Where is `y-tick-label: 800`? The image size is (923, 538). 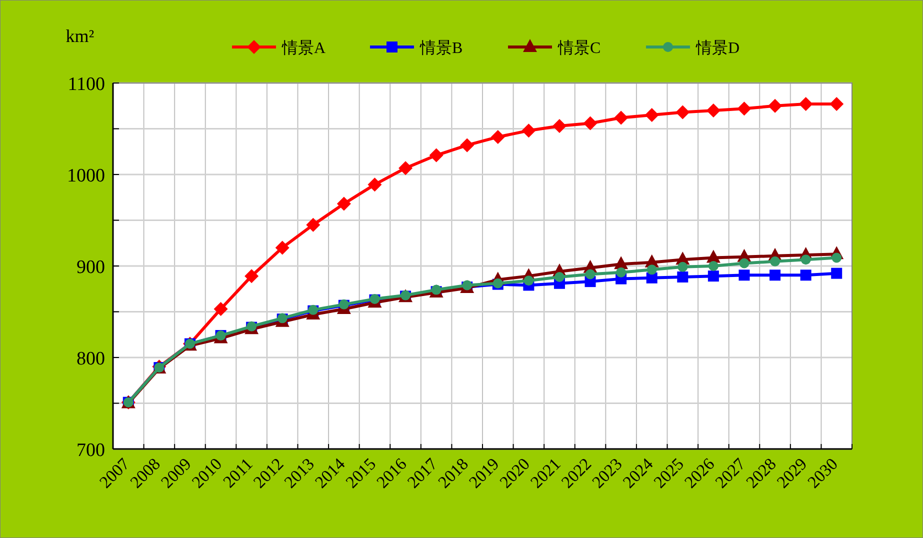
y-tick-label: 800 is located at coordinates (90, 359).